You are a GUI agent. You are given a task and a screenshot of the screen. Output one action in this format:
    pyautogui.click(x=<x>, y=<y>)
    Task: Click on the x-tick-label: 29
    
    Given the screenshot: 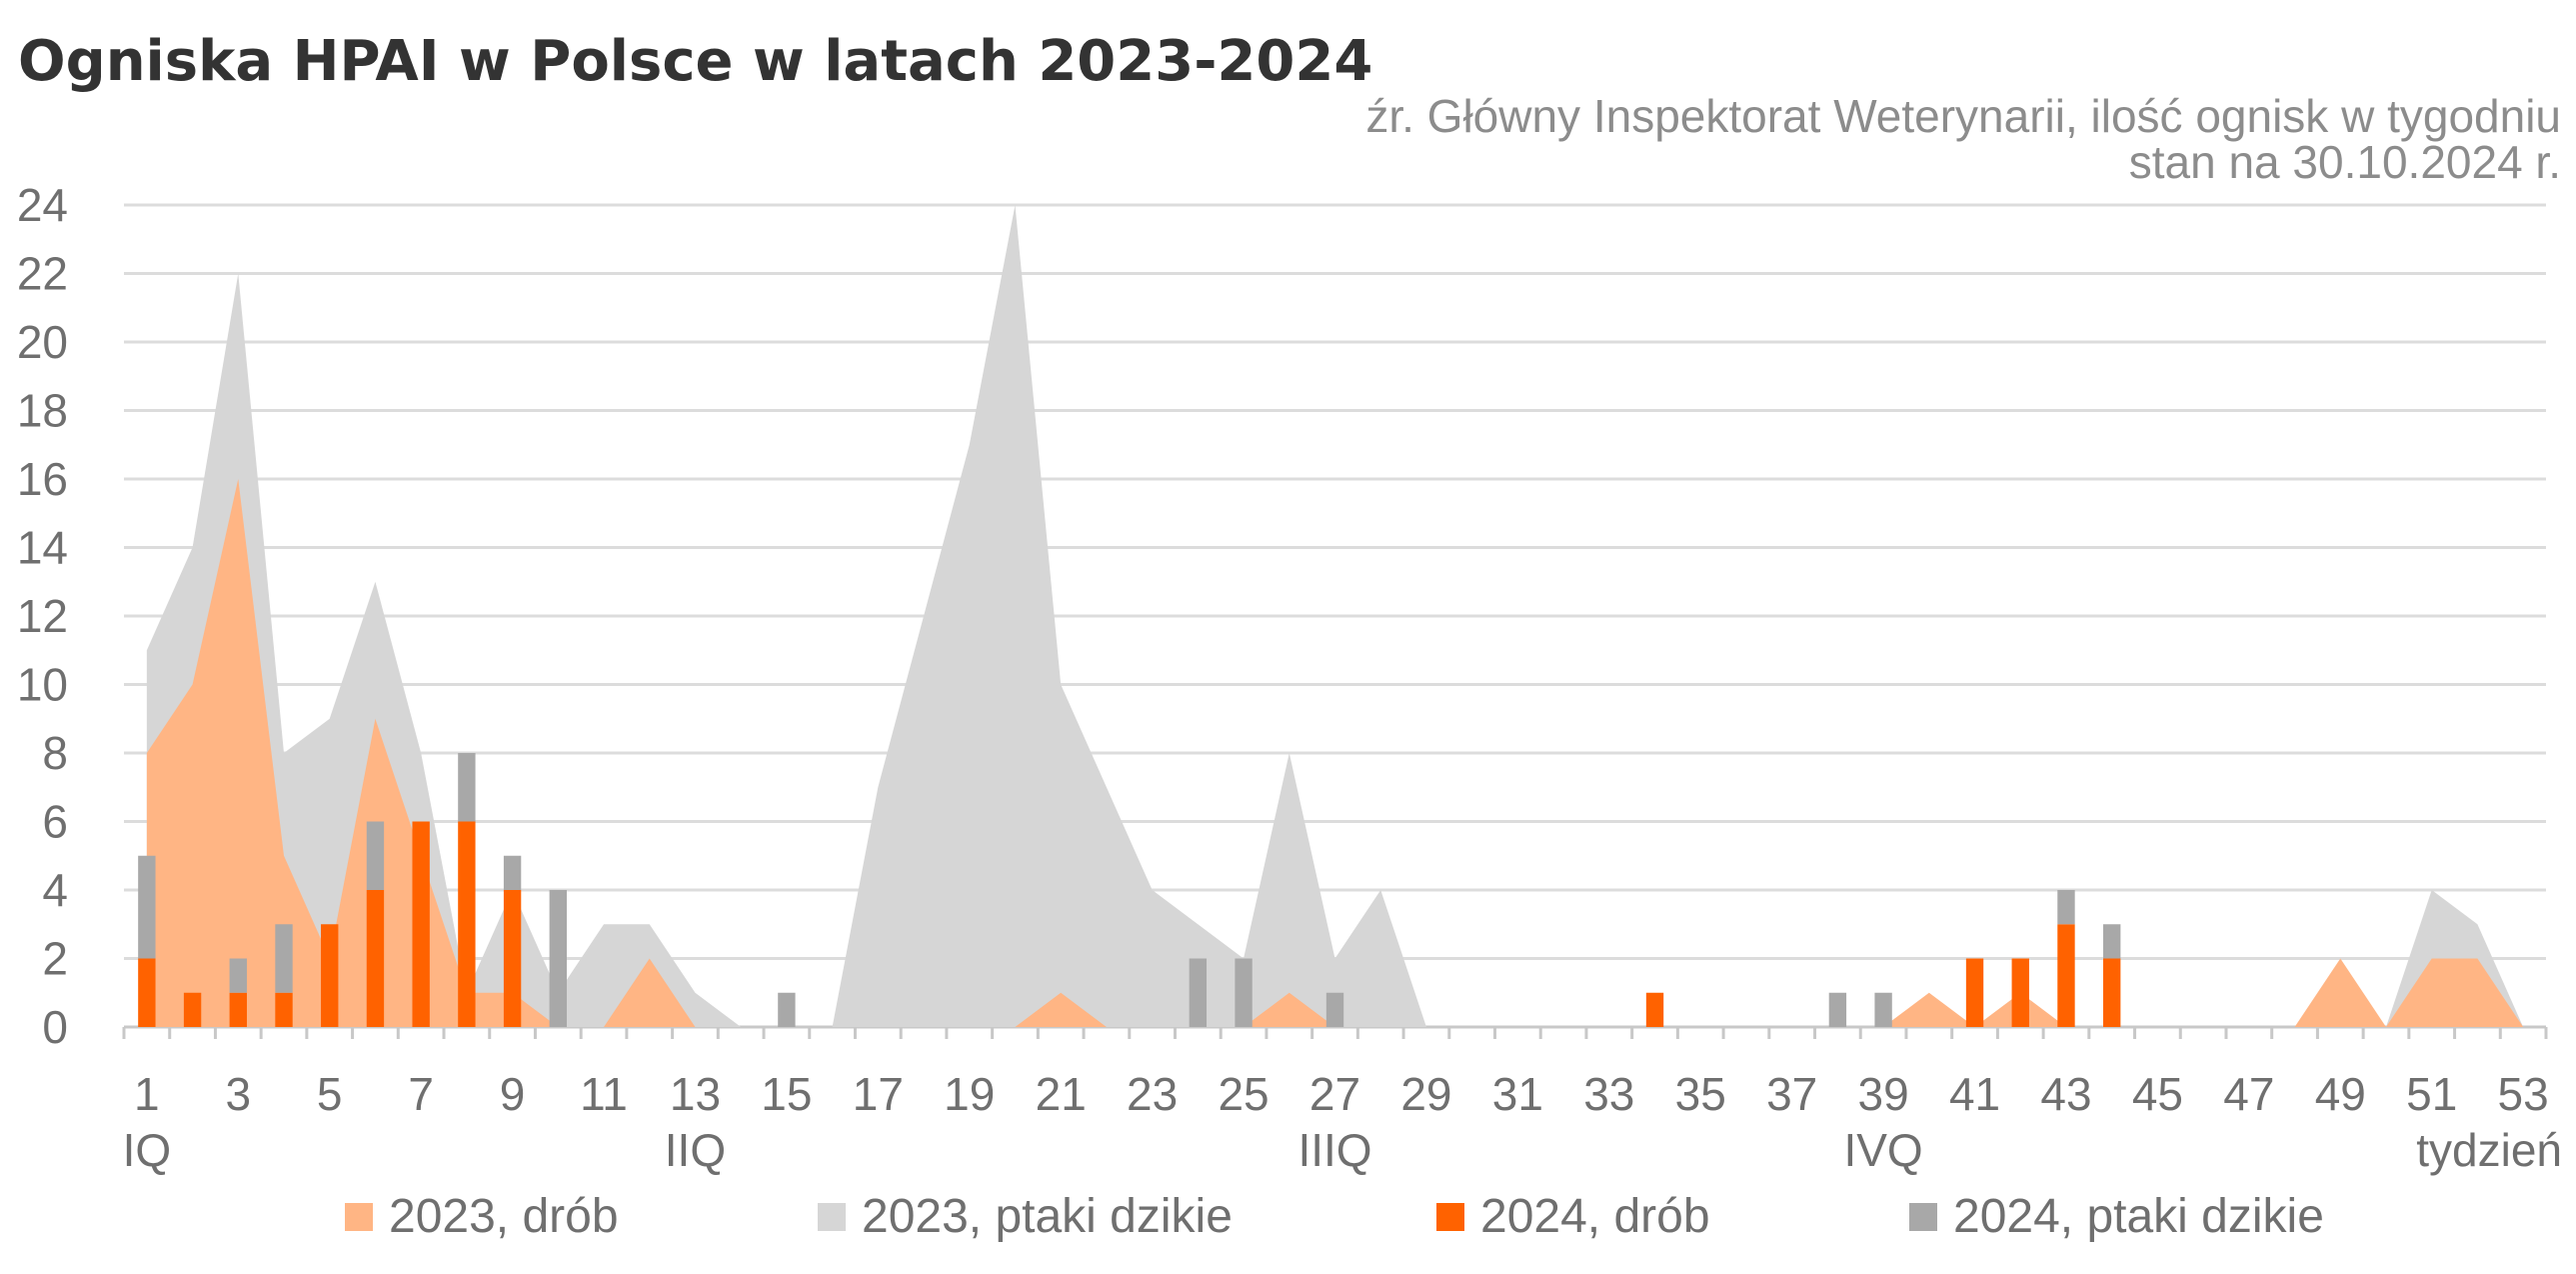 What is the action you would take?
    pyautogui.click(x=1425, y=1094)
    